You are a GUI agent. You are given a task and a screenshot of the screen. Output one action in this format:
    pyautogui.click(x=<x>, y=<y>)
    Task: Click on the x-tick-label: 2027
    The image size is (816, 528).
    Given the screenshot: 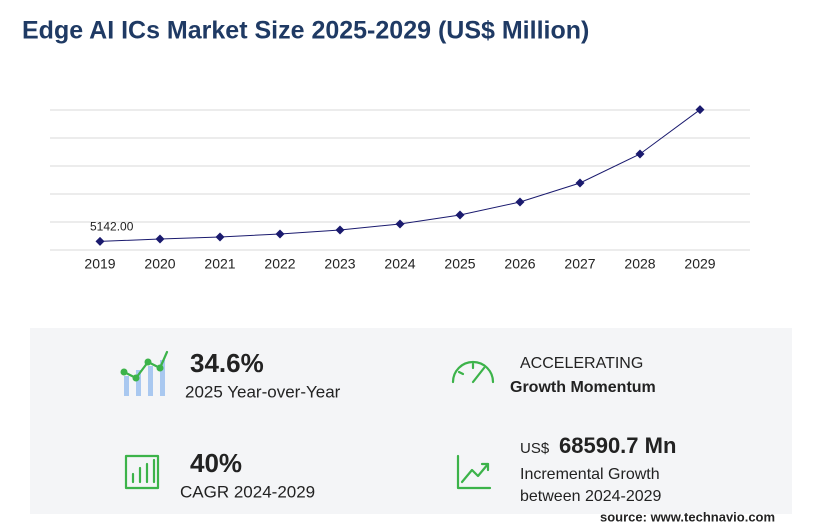 What is the action you would take?
    pyautogui.click(x=579, y=264)
    